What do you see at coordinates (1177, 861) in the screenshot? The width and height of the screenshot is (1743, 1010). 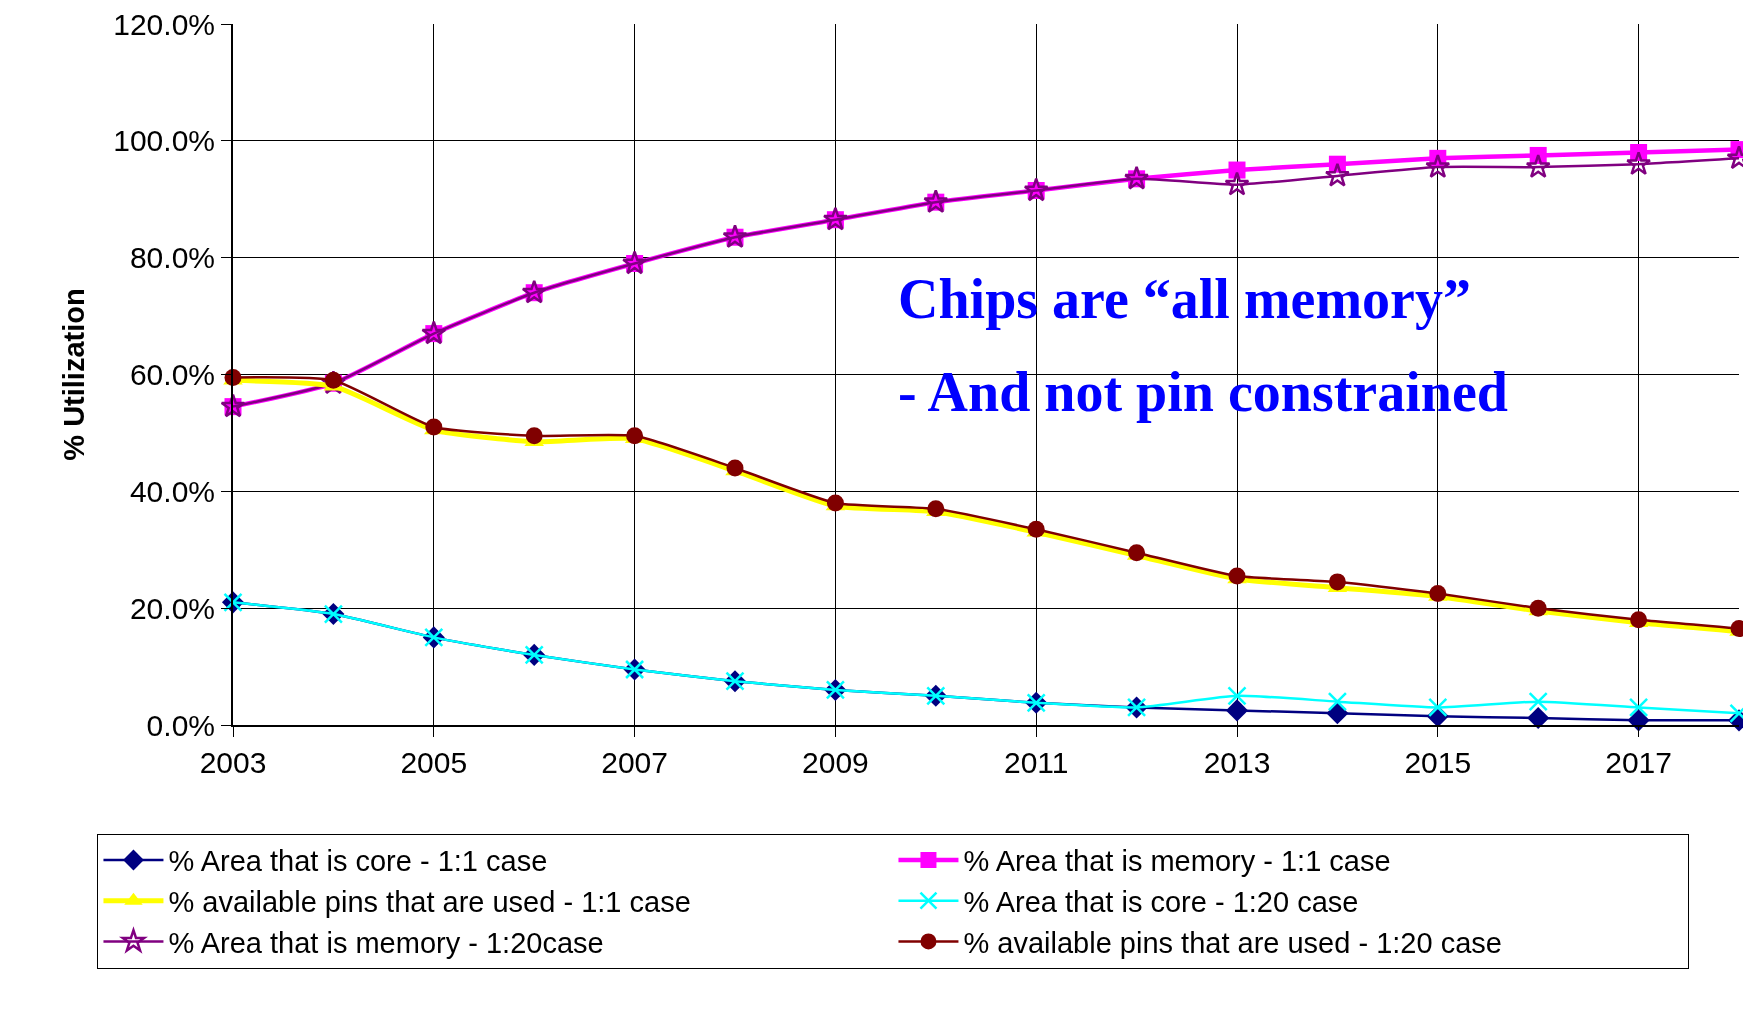 I see `legend-label: % Area that is memory - 1:1 case` at bounding box center [1177, 861].